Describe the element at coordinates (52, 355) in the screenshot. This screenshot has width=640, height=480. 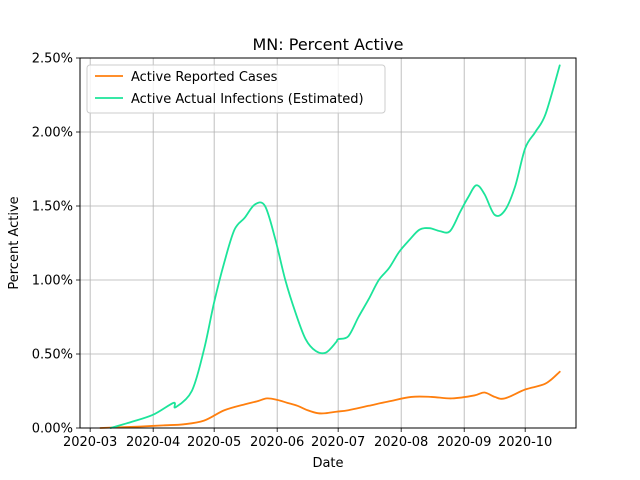
I see `y-tick-label: 0.50%` at that location.